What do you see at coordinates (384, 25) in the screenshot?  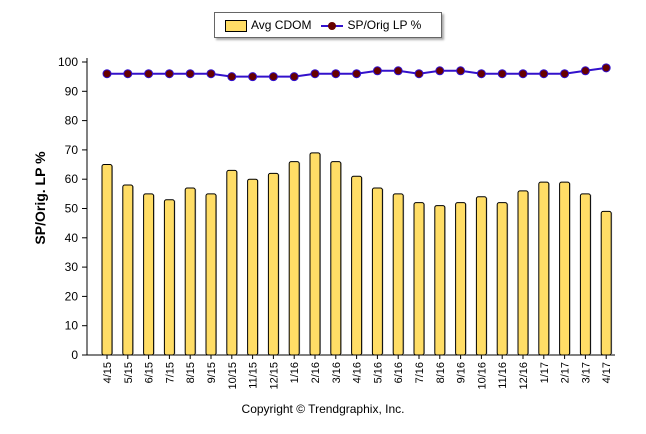 I see `legend-label: SP/Orig LP %` at bounding box center [384, 25].